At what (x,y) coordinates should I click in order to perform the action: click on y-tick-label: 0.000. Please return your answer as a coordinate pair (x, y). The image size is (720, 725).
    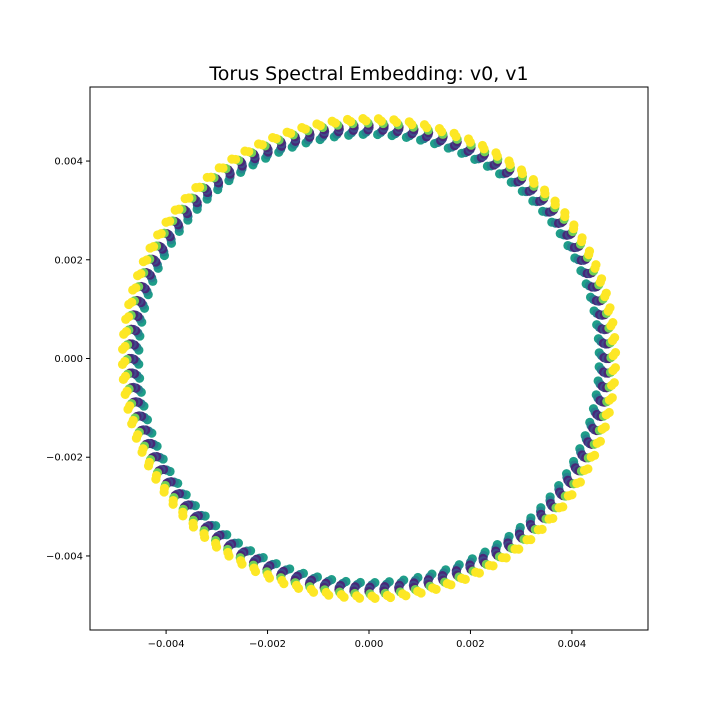
    Looking at the image, I should click on (68, 359).